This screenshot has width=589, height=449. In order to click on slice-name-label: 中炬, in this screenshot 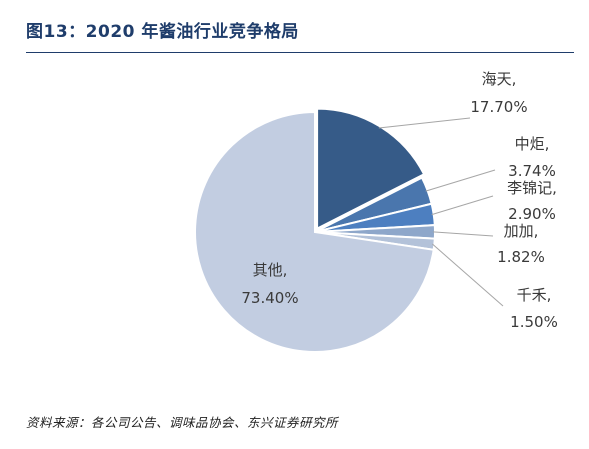, I will do `click(532, 144)`.